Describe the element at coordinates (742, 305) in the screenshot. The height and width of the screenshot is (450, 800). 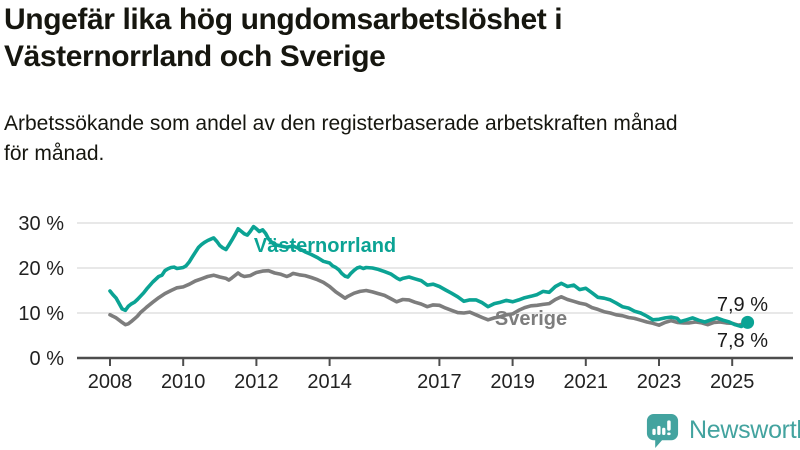
I see `end-value-label-vasternorrland: 7,9 %` at that location.